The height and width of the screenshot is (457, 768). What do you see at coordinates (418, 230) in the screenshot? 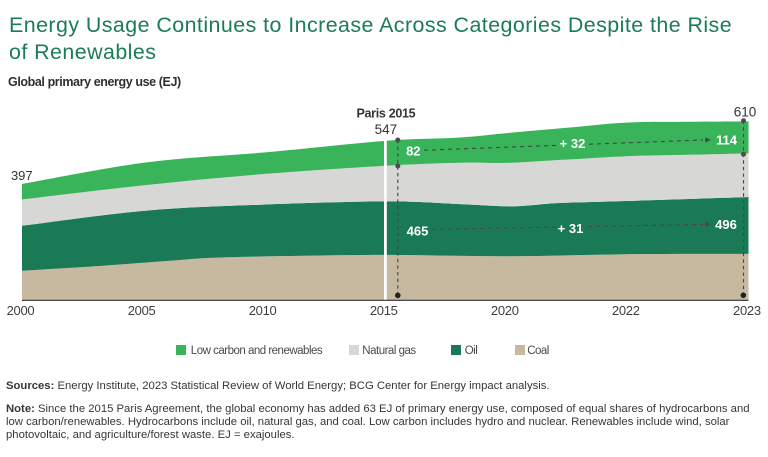
I see `svg-text: 465` at bounding box center [418, 230].